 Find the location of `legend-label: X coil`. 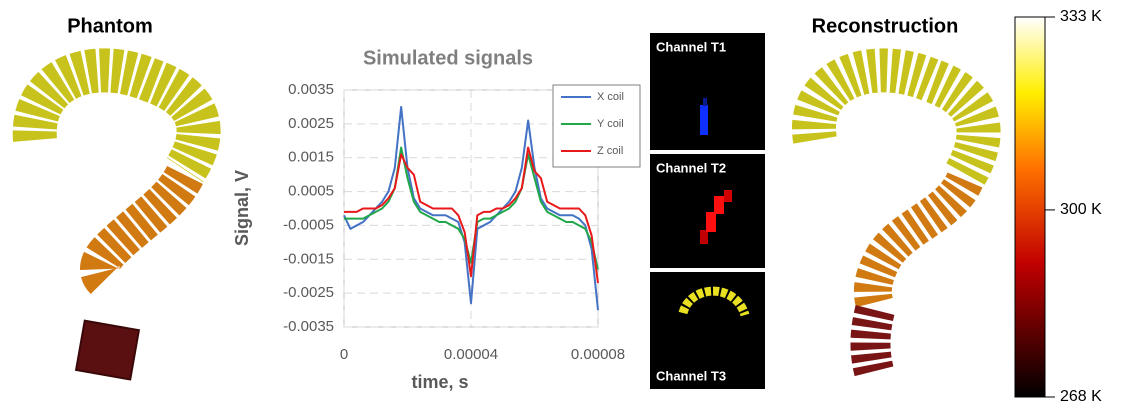

legend-label: X coil is located at coordinates (610, 97).